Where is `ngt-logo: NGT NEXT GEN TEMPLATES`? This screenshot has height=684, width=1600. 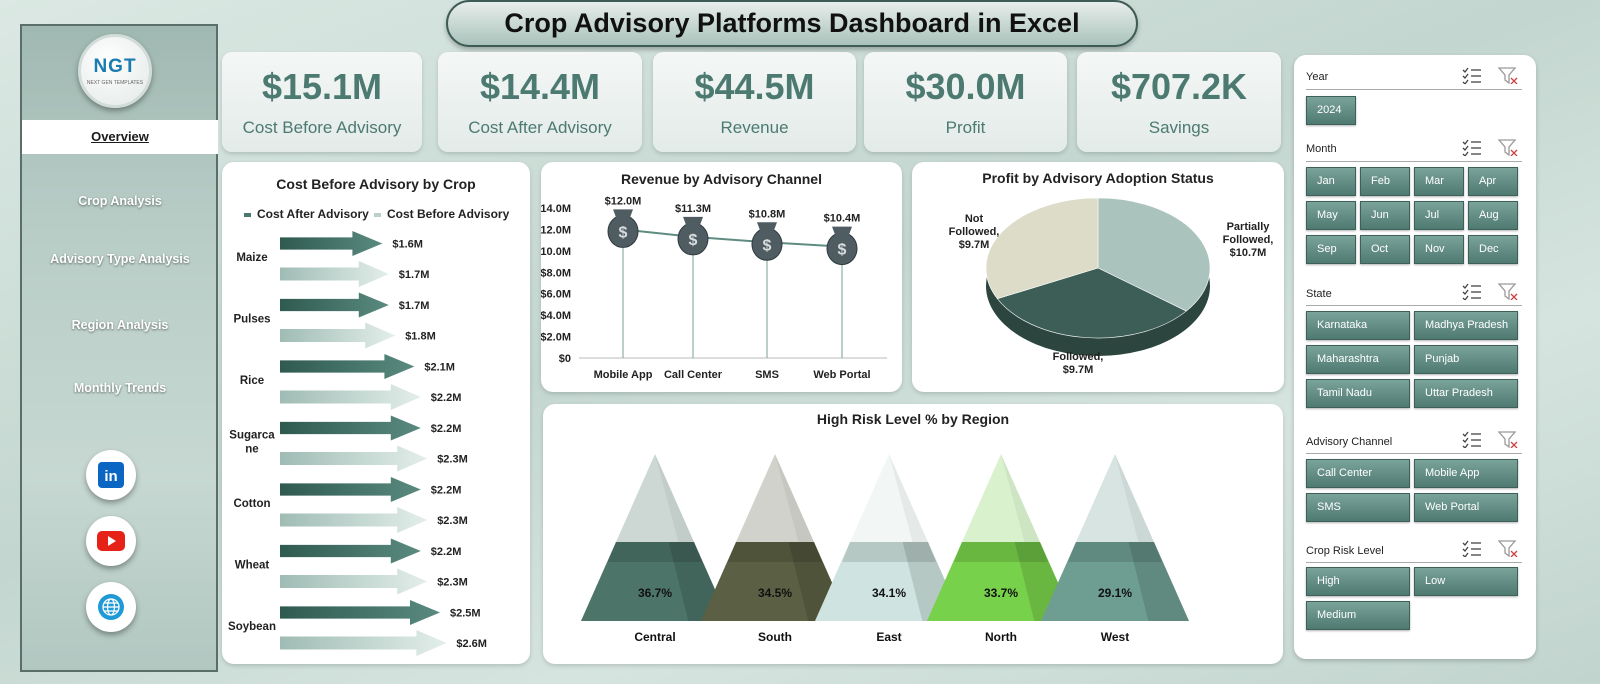
ngt-logo: NGT NEXT GEN TEMPLATES is located at coordinates (115, 71).